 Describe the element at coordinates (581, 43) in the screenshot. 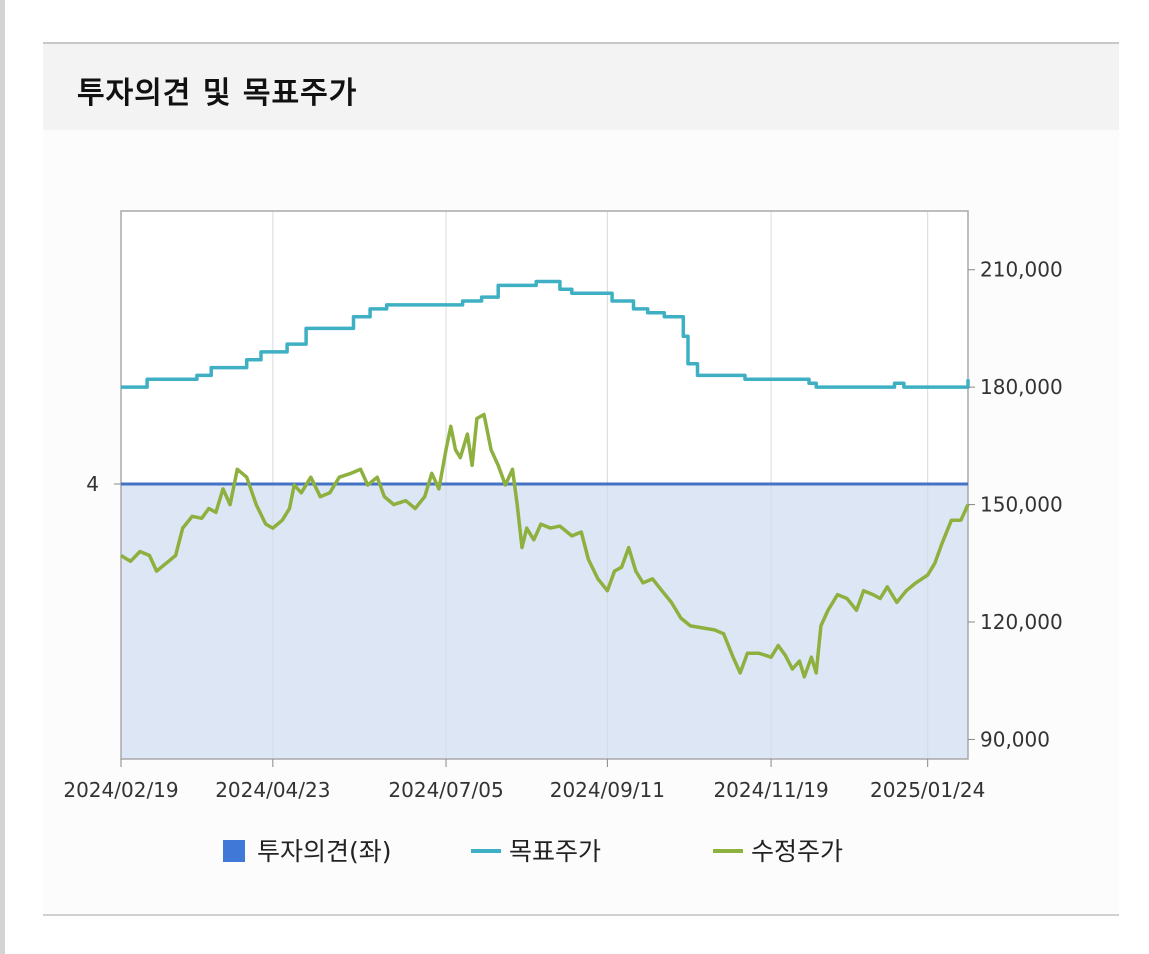

I see `panel-top-divider` at that location.